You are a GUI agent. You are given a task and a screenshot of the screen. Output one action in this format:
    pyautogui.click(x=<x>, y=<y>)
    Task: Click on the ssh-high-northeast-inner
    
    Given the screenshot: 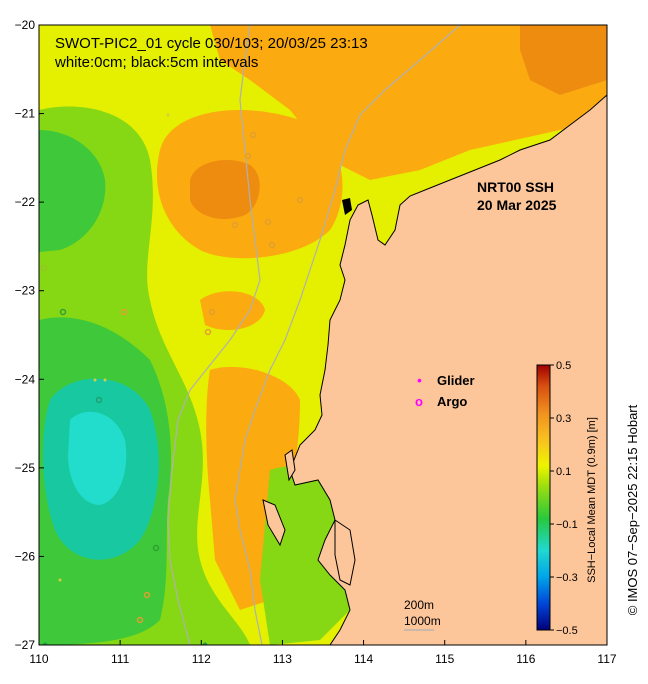 What is the action you would take?
    pyautogui.click(x=563, y=60)
    